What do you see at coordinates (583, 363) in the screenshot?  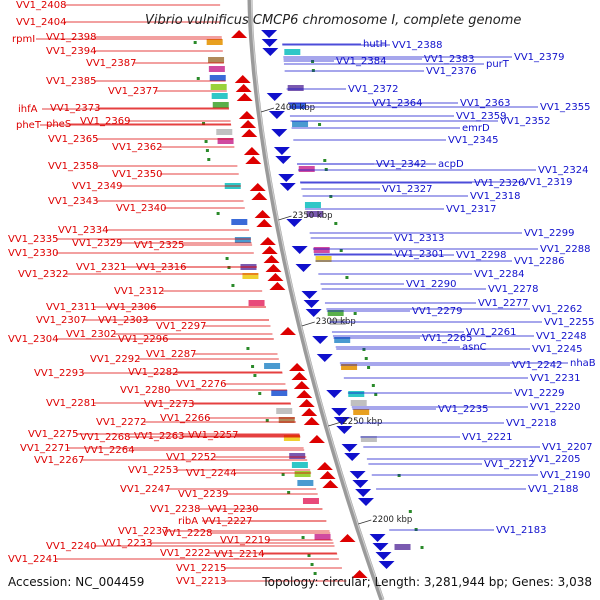 I see `gene-label-right: nhaB` at bounding box center [583, 363].